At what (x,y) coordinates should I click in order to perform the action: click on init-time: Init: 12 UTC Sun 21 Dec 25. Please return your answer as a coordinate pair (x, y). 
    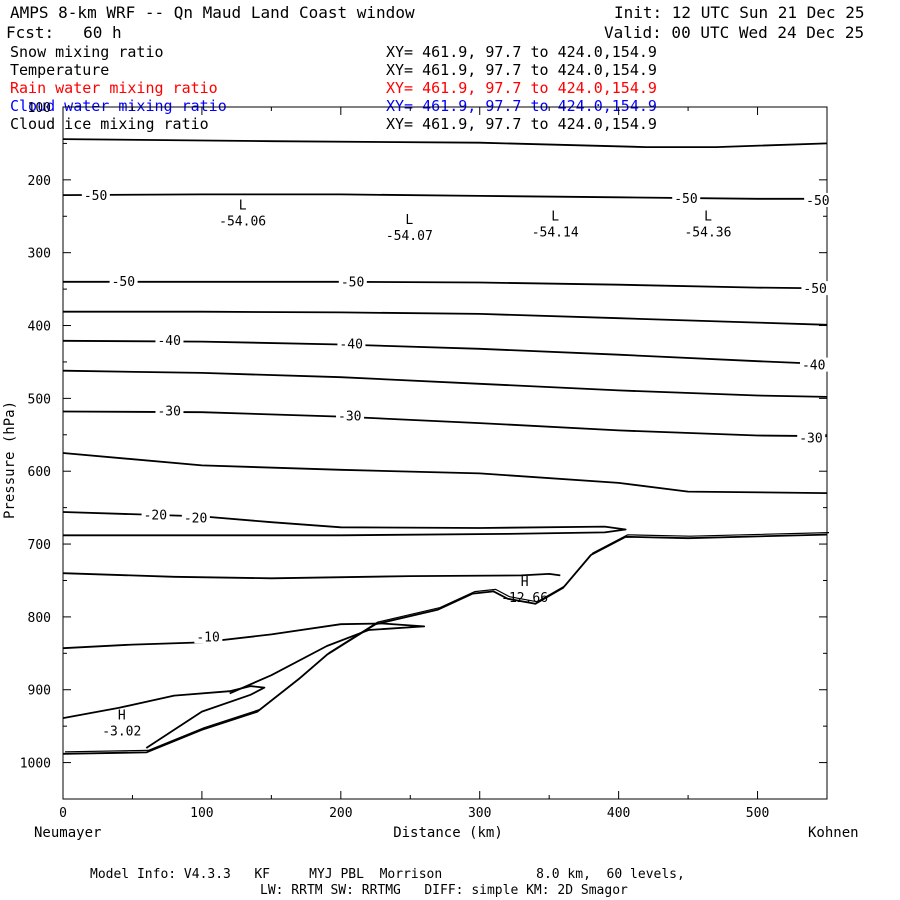
    Looking at the image, I should click on (739, 12).